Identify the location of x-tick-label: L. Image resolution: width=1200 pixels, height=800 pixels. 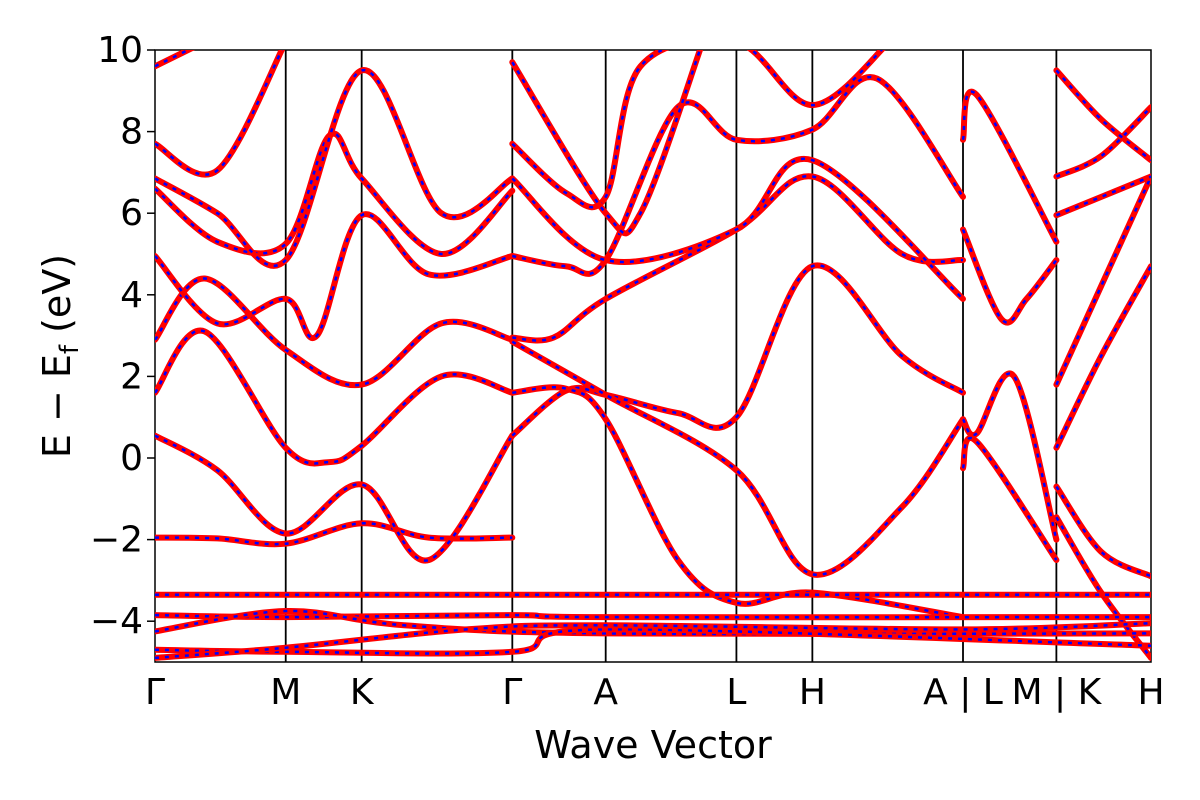
(736, 692).